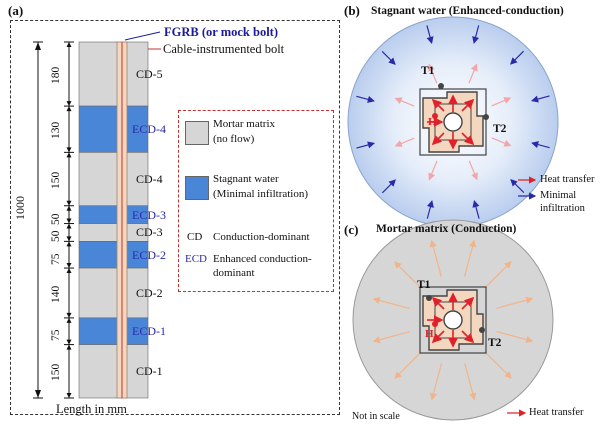 The height and width of the screenshot is (426, 600). What do you see at coordinates (56, 294) in the screenshot?
I see `segment-length-label: 140` at bounding box center [56, 294].